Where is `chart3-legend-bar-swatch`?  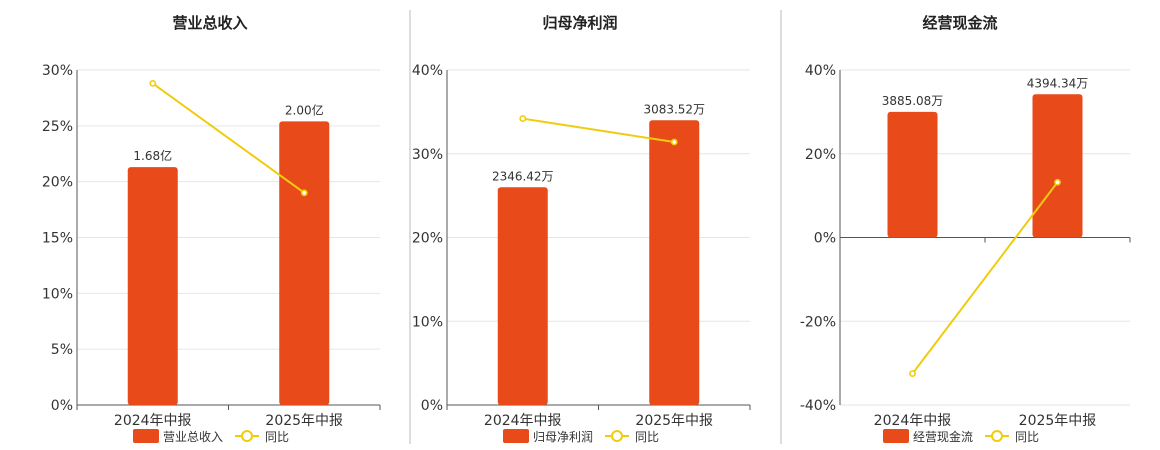 chart3-legend-bar-swatch is located at coordinates (896, 436).